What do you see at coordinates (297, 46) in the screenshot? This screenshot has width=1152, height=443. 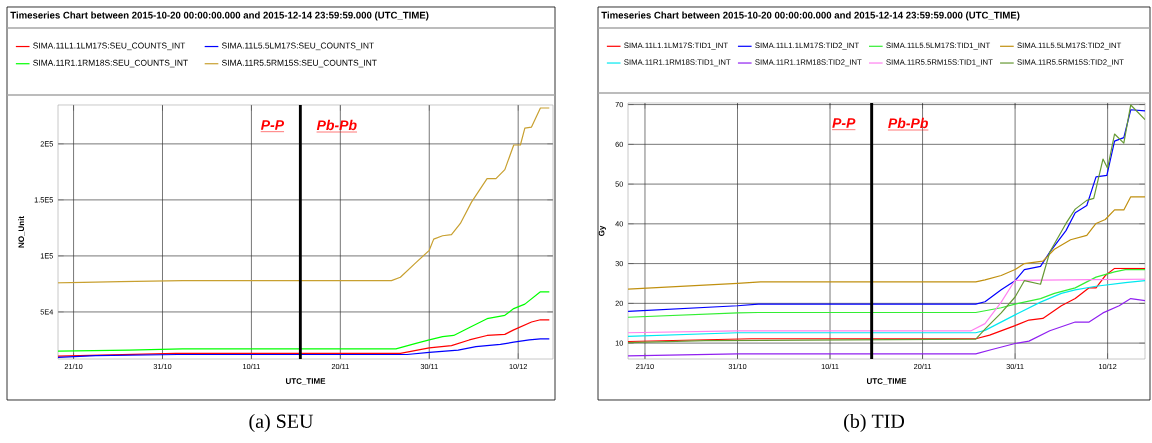 I see `legend-label: SIMA.11L5.5LM17S:SEU_COUNTS_INT` at bounding box center [297, 46].